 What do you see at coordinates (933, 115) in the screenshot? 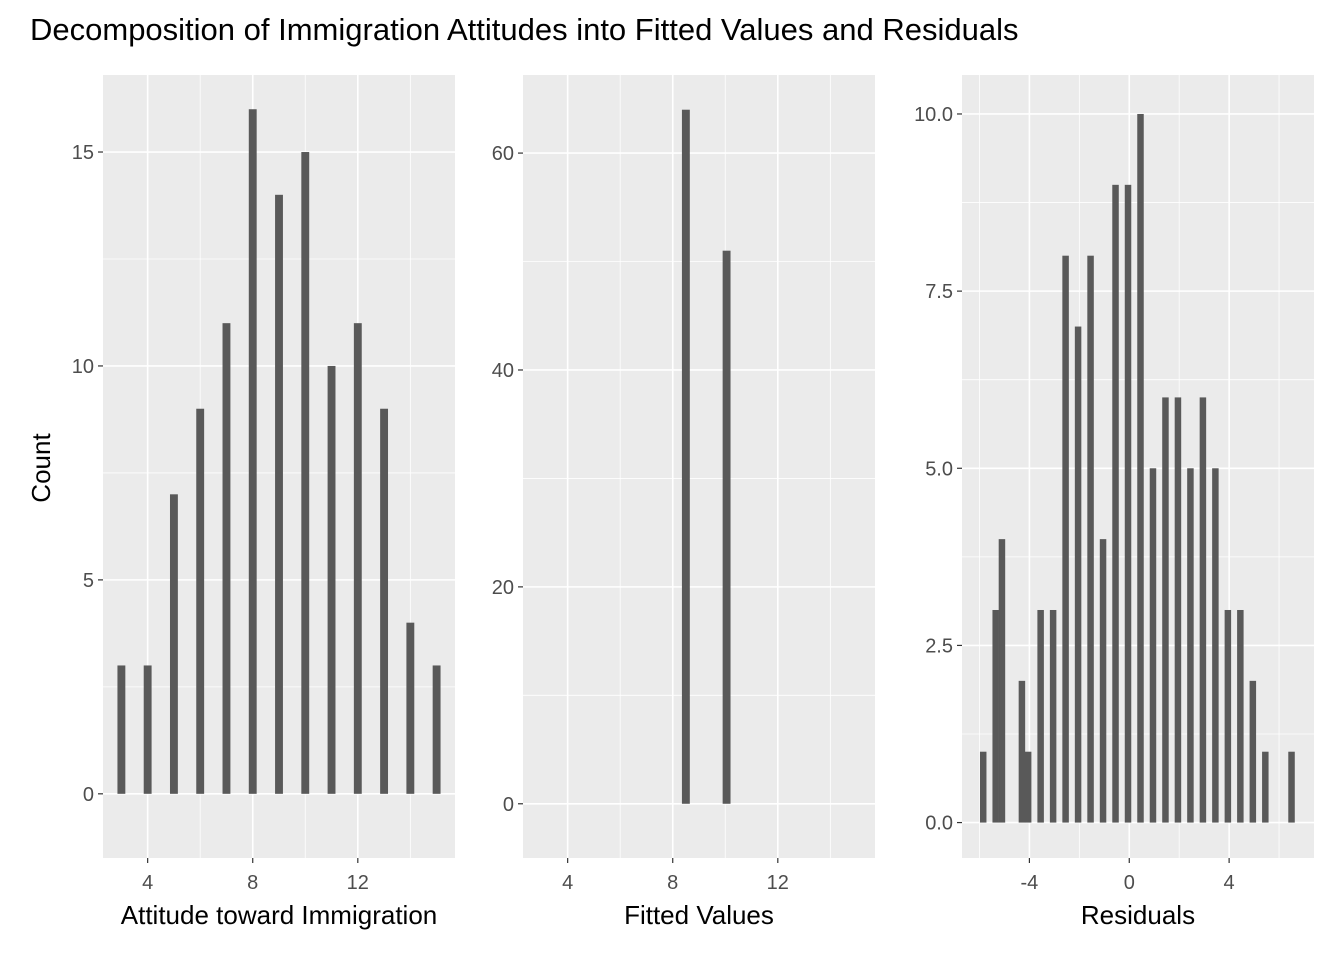
I see `residuals-y-tick-label: 10.0` at bounding box center [933, 115].